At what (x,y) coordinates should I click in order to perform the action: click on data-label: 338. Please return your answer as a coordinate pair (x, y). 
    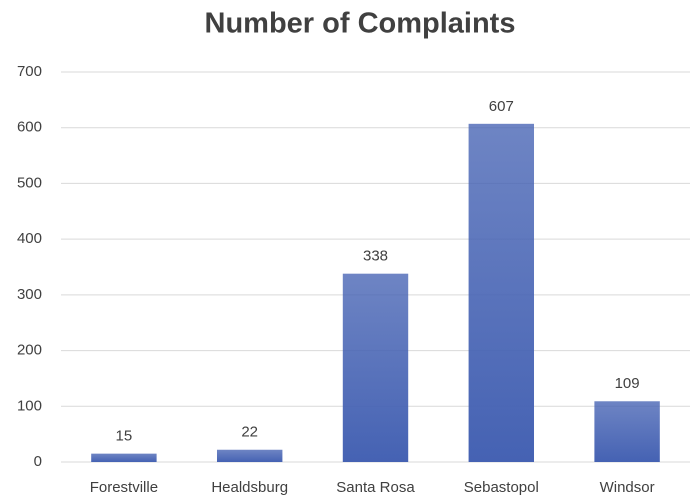
    Looking at the image, I should click on (375, 256).